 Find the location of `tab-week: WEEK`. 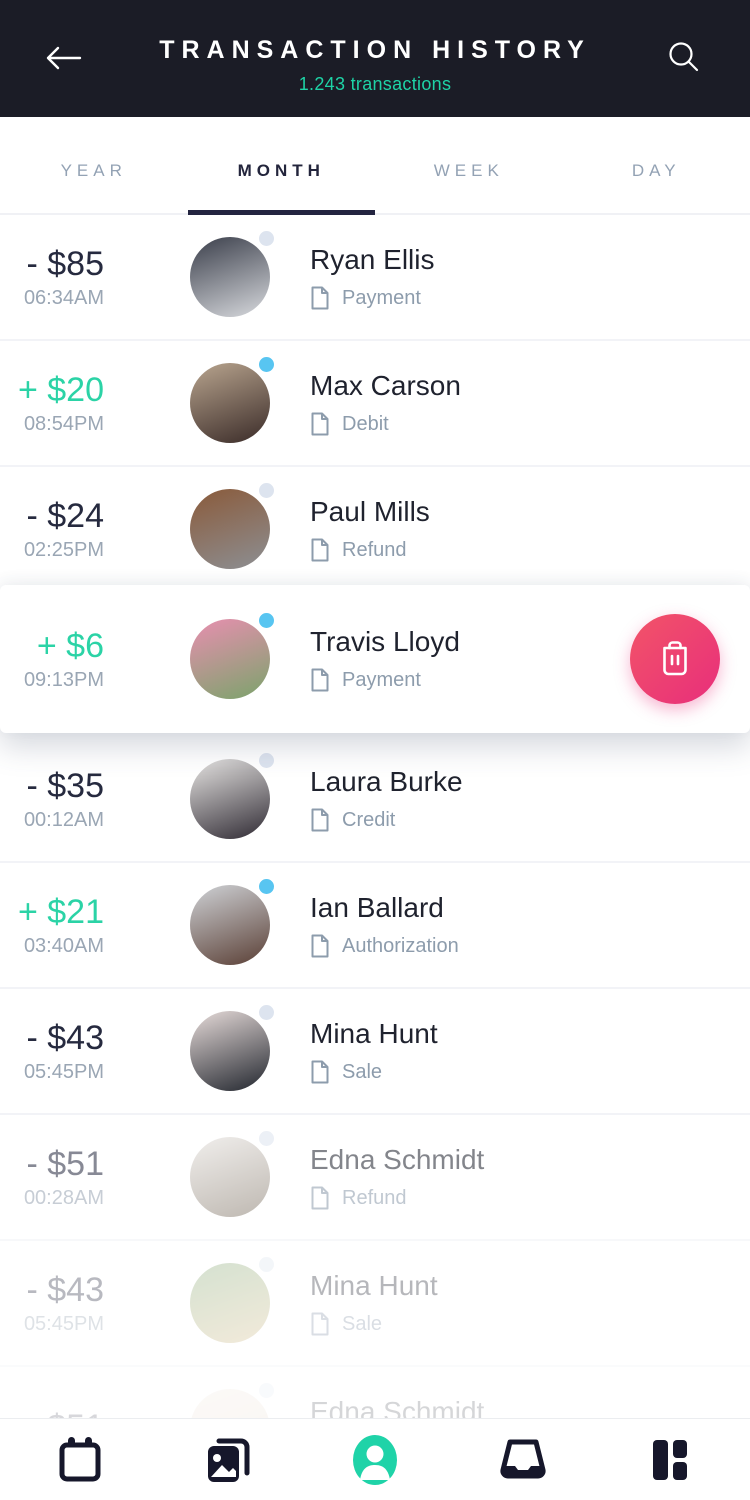

tab-week: WEEK is located at coordinates (468, 170).